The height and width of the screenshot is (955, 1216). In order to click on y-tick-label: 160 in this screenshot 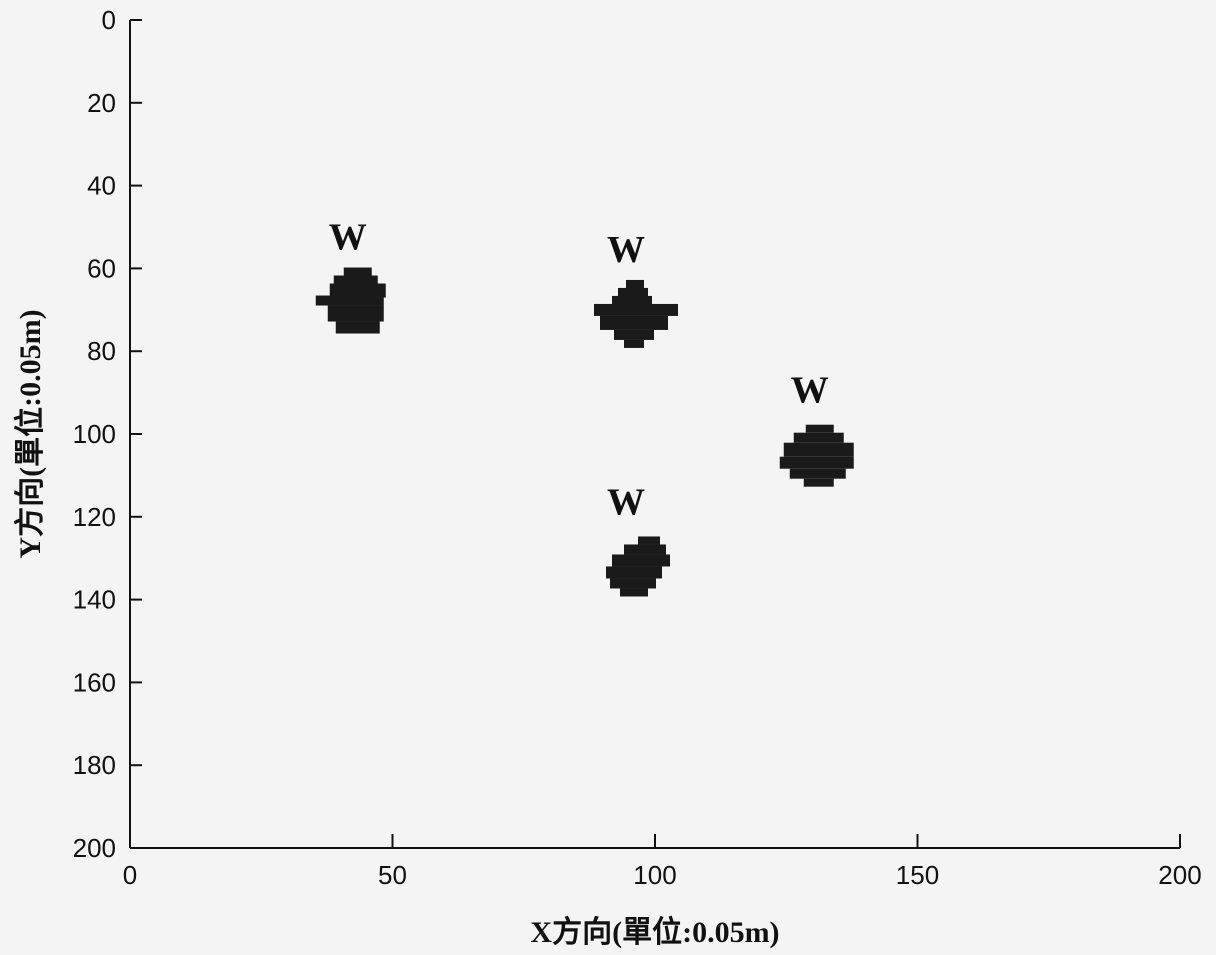, I will do `click(94, 682)`.